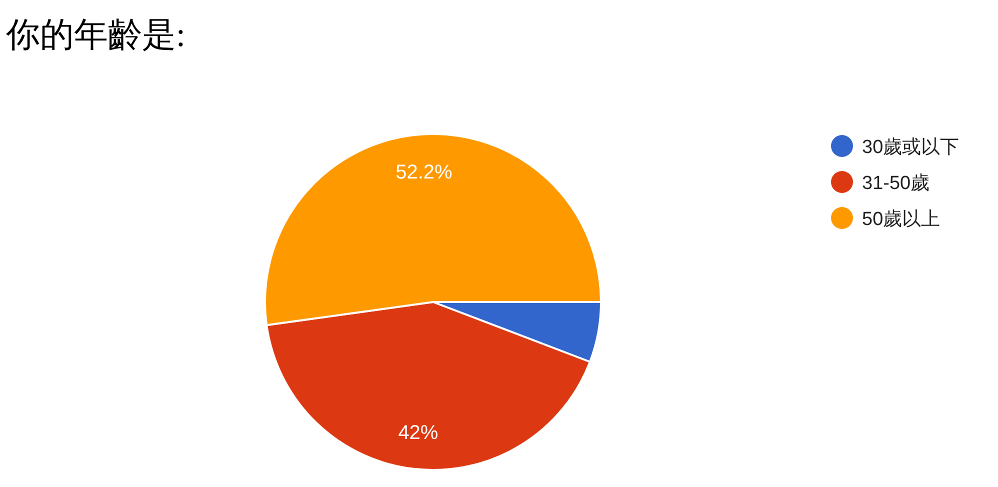 The height and width of the screenshot is (487, 998). I want to click on legend-label: 30歲或以下, so click(911, 147).